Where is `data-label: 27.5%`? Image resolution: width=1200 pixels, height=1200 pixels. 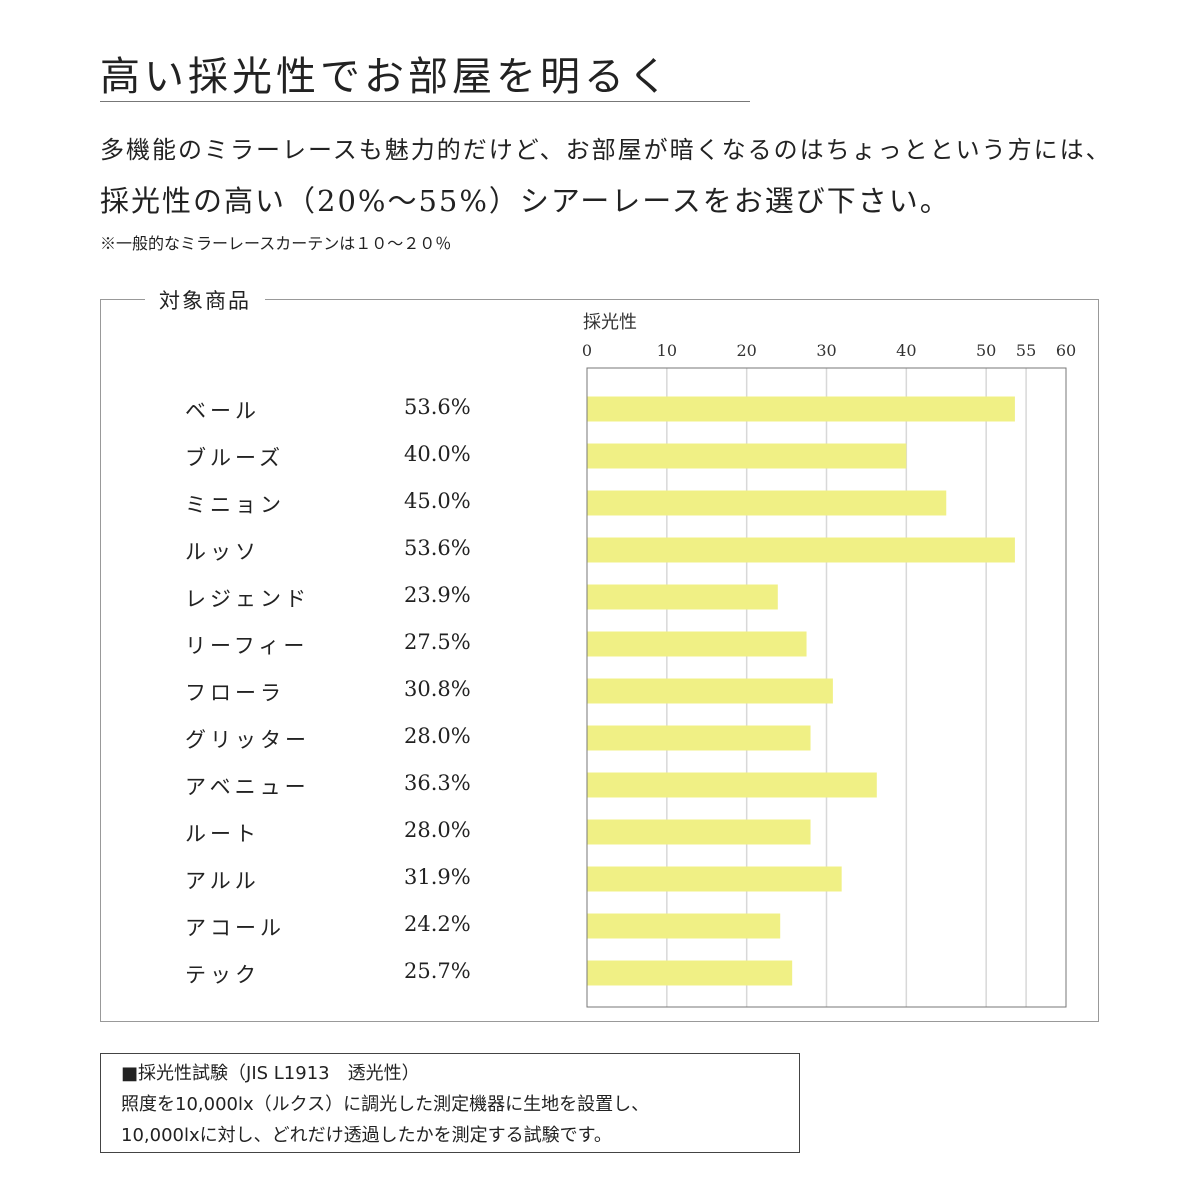
data-label: 27.5% is located at coordinates (437, 642).